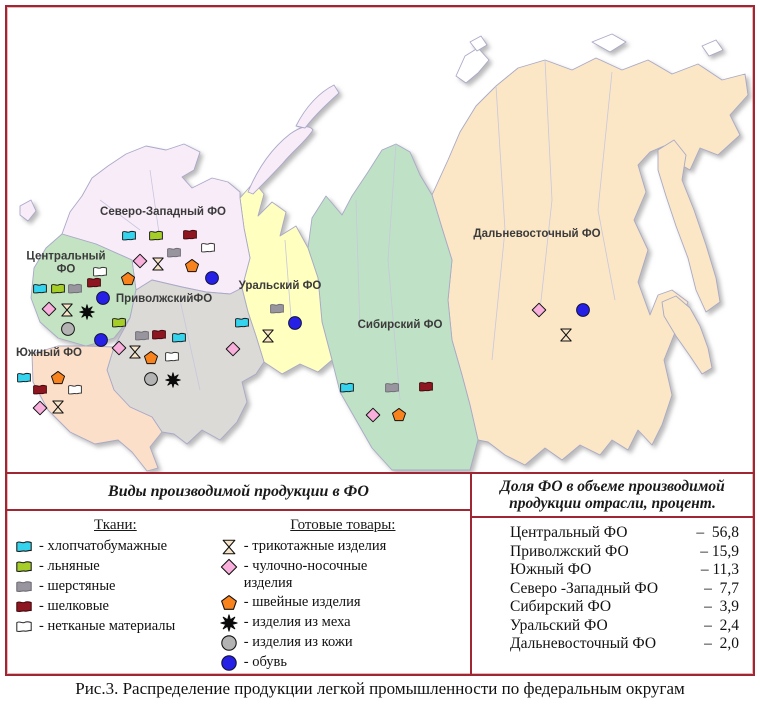 The height and width of the screenshot is (708, 760). Describe the element at coordinates (280, 160) in the screenshot. I see `region-nw-novaya-zemlya` at that location.